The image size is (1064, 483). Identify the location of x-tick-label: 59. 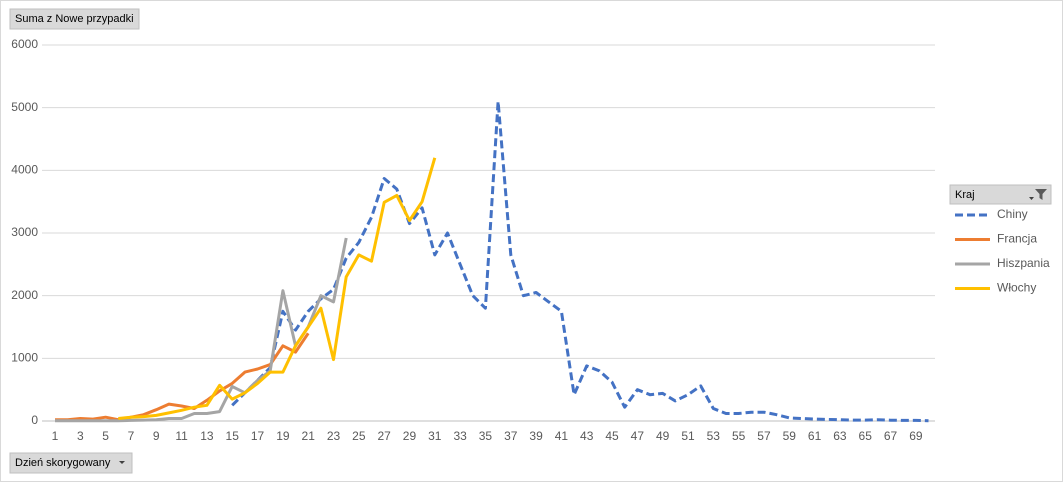
(790, 436).